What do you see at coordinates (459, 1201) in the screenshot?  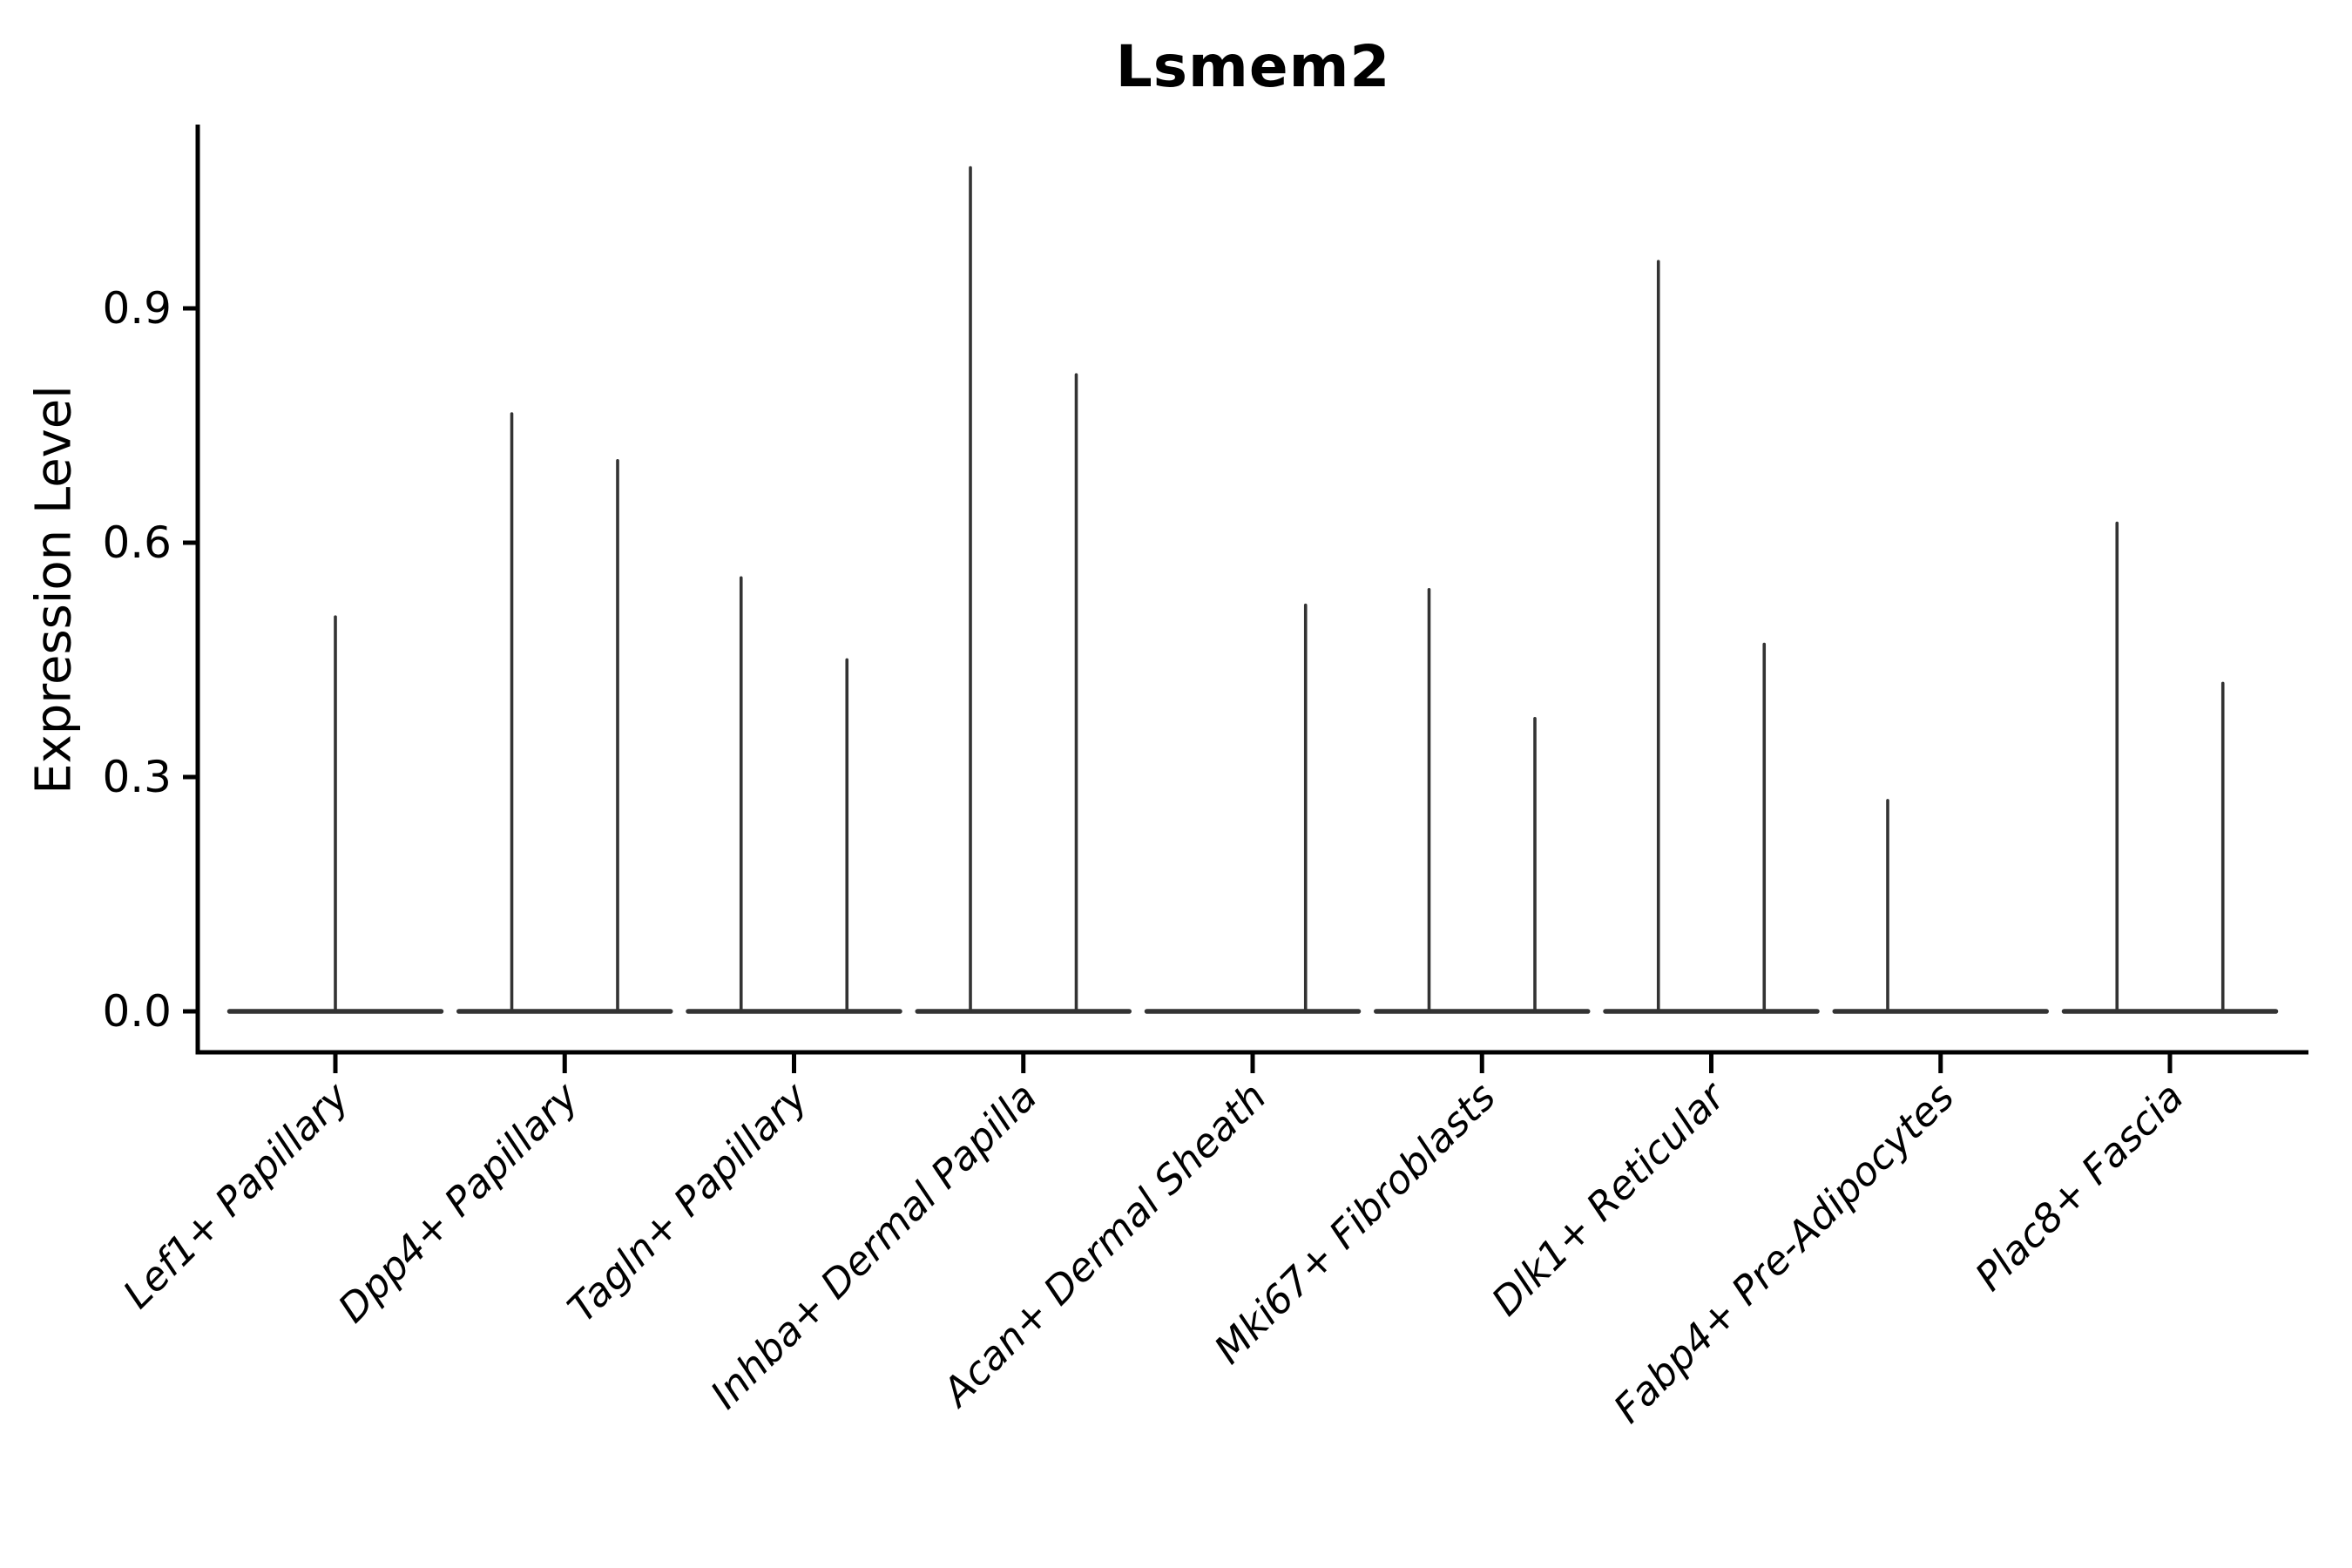 I see `x-category-label: Dpp4+ Papillary` at bounding box center [459, 1201].